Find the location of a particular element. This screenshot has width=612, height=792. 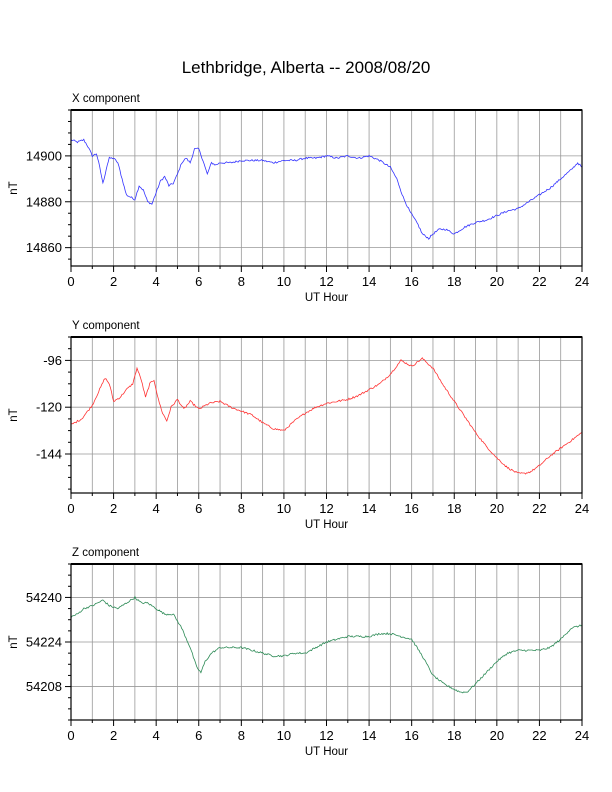

panel-label: Z component is located at coordinates (106, 553).